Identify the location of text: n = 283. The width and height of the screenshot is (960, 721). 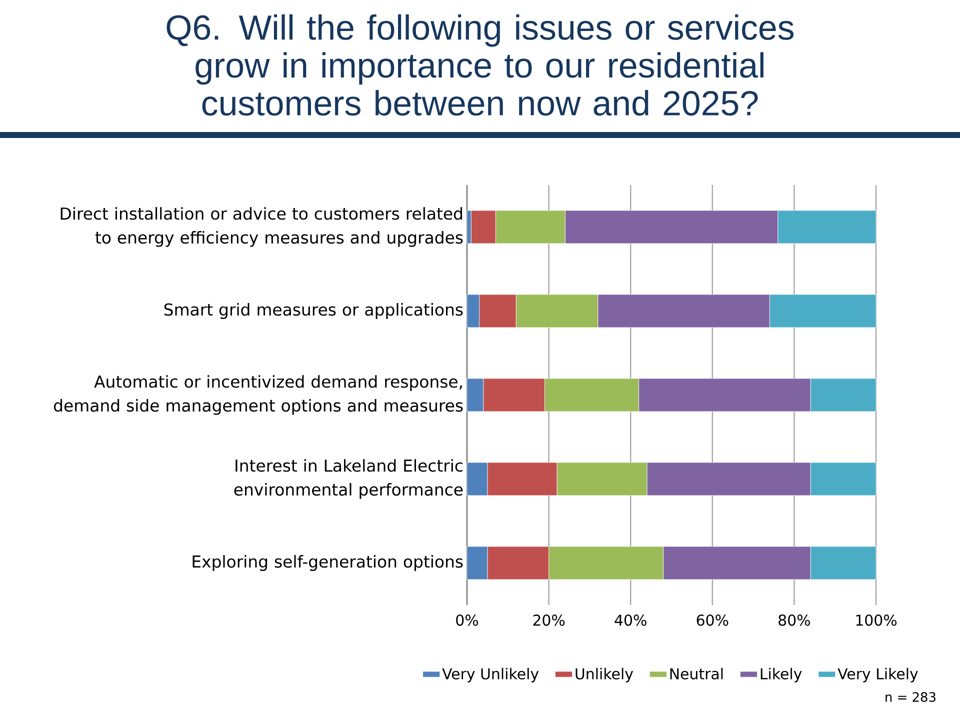
(911, 697).